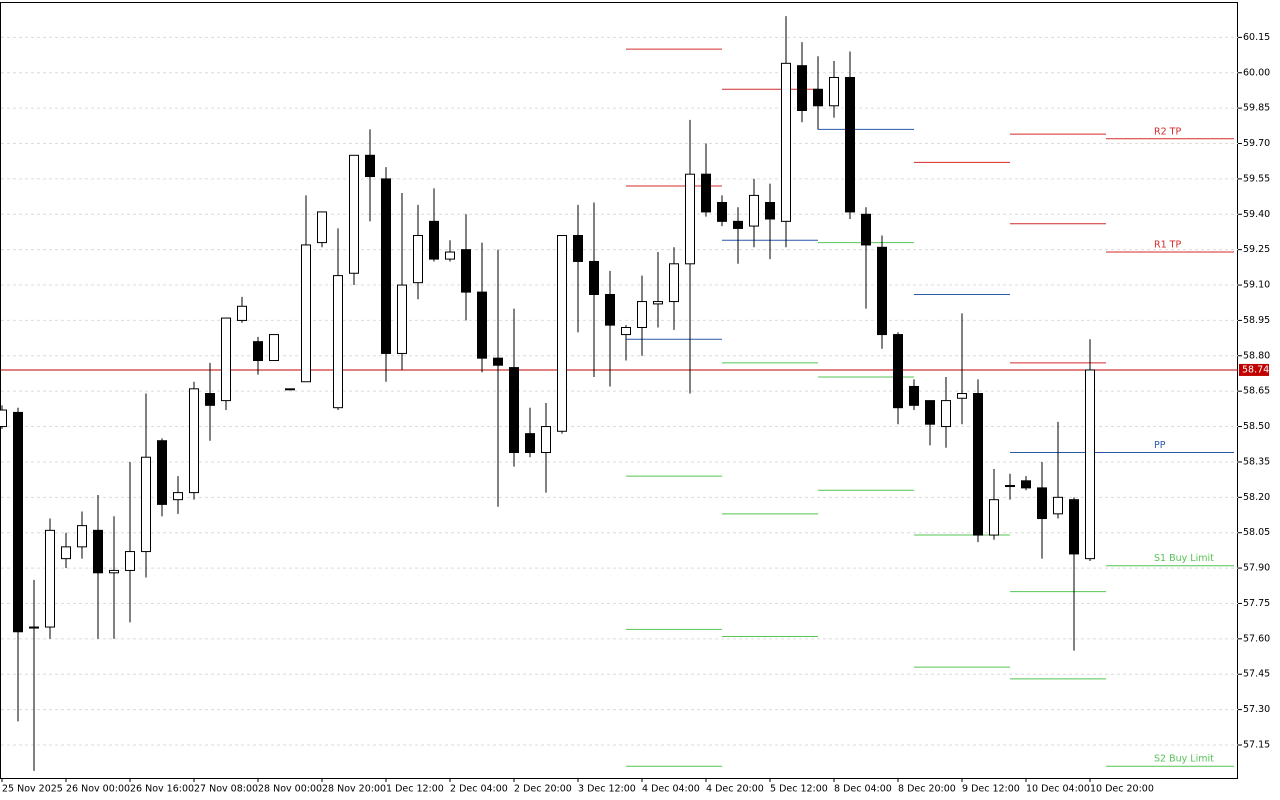 Image resolution: width=1280 pixels, height=800 pixels. I want to click on y-tick-label: 57.45, so click(1256, 674).